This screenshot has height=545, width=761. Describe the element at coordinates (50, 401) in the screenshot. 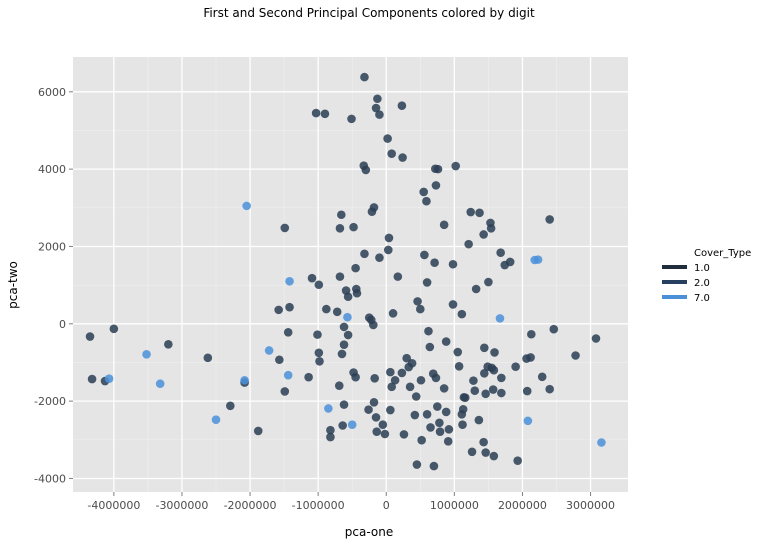

I see `y-tick-label: -2000` at that location.